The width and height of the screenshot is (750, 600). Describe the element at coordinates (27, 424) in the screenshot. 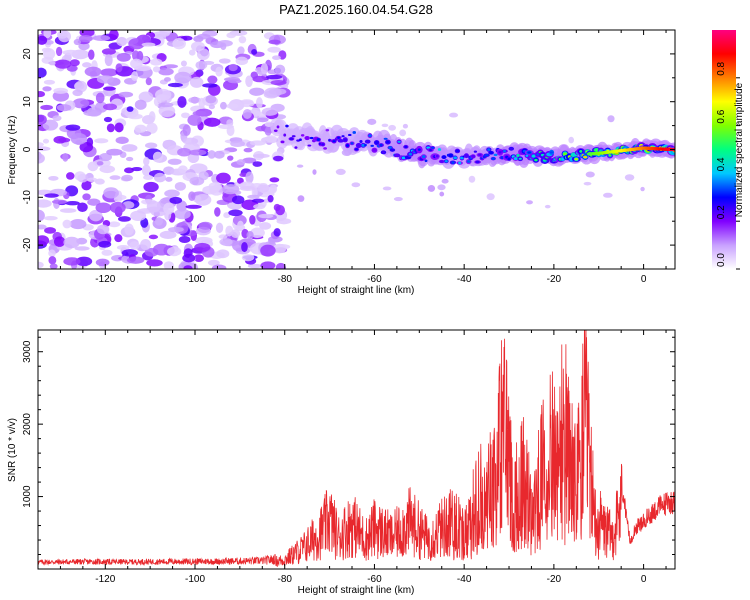

I see `y-tick-label: 2000` at that location.